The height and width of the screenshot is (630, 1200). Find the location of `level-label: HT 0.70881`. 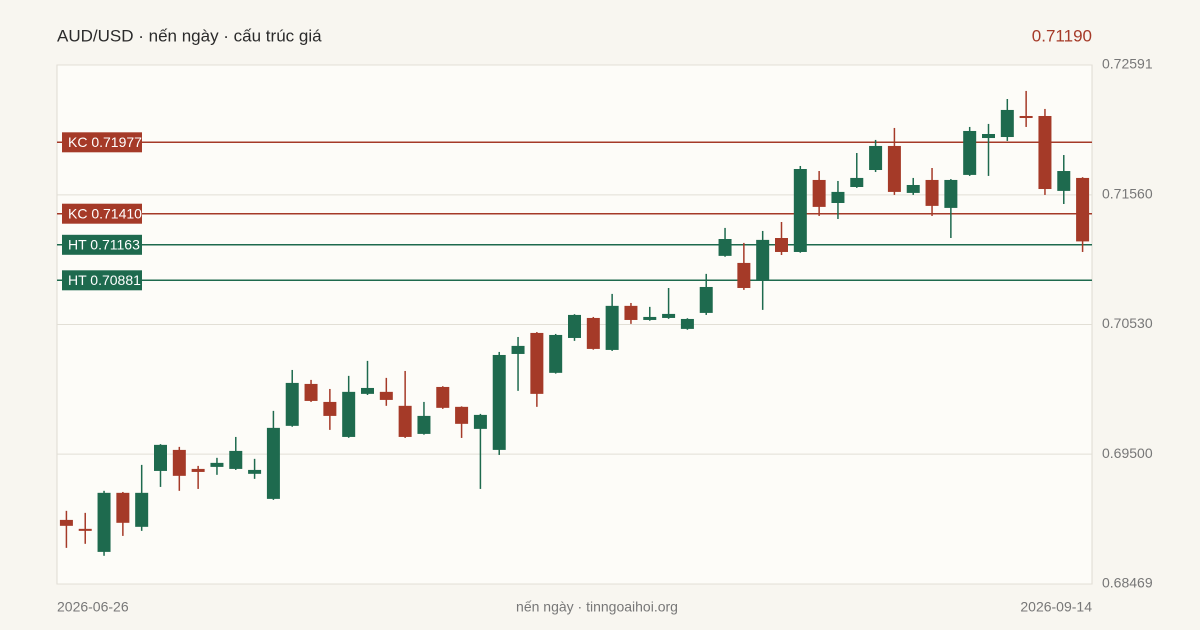

level-label: HT 0.70881 is located at coordinates (104, 280).